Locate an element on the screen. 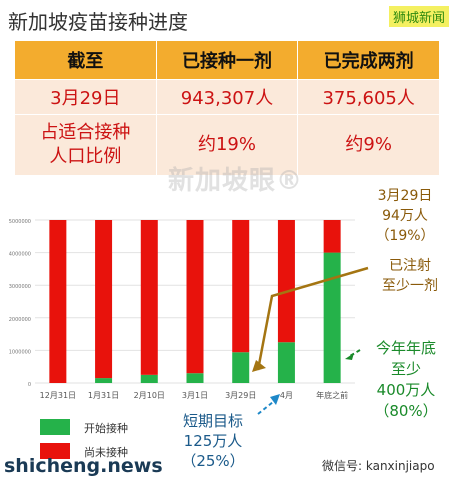 The image size is (457, 481). x-tick-label: 年底之前 is located at coordinates (332, 395).